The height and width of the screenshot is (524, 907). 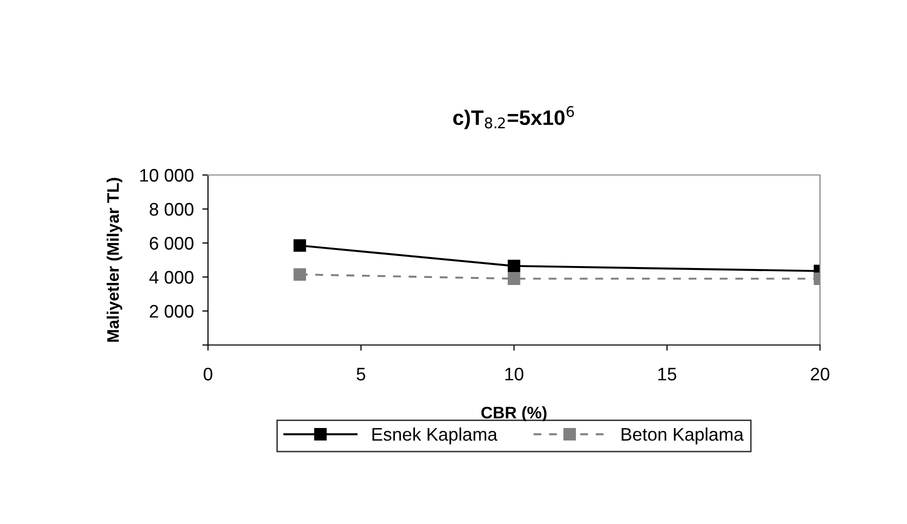 I want to click on x-tick-label: 0, so click(x=208, y=374).